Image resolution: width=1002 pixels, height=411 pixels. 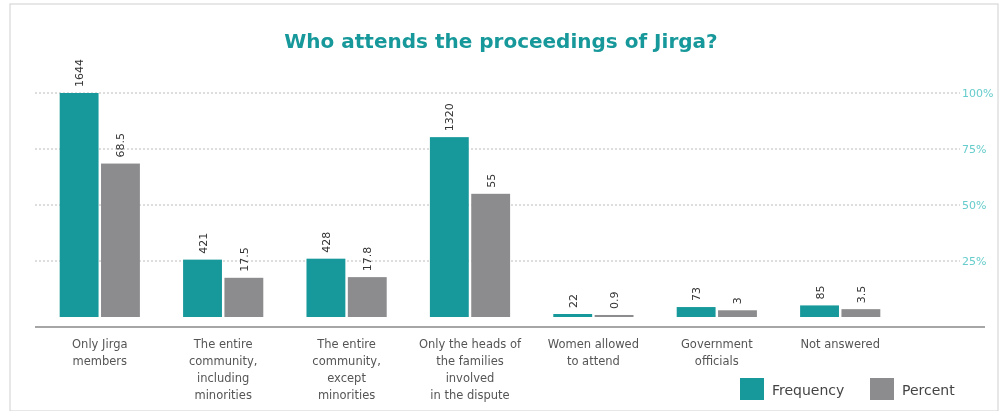 I want to click on y2-tick-label: 25%, so click(x=974, y=261).